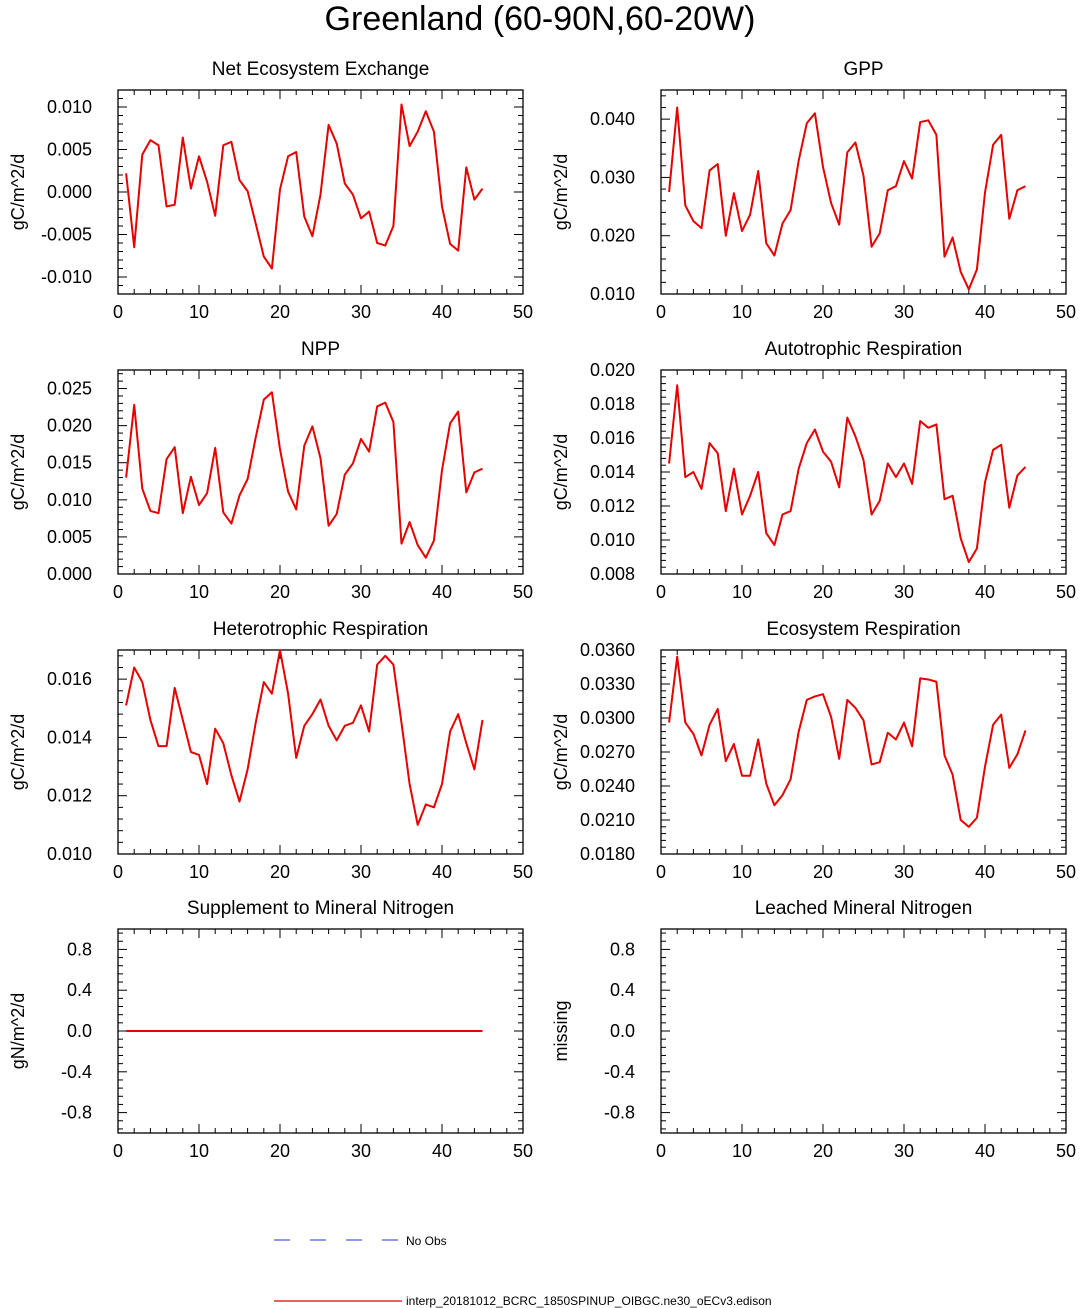  What do you see at coordinates (612, 404) in the screenshot?
I see `y-tick-label: 0.018` at bounding box center [612, 404].